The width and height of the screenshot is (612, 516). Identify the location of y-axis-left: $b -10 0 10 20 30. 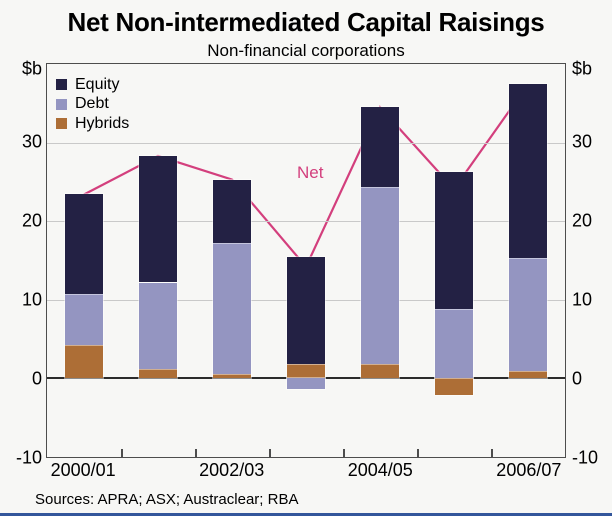
(23, 263).